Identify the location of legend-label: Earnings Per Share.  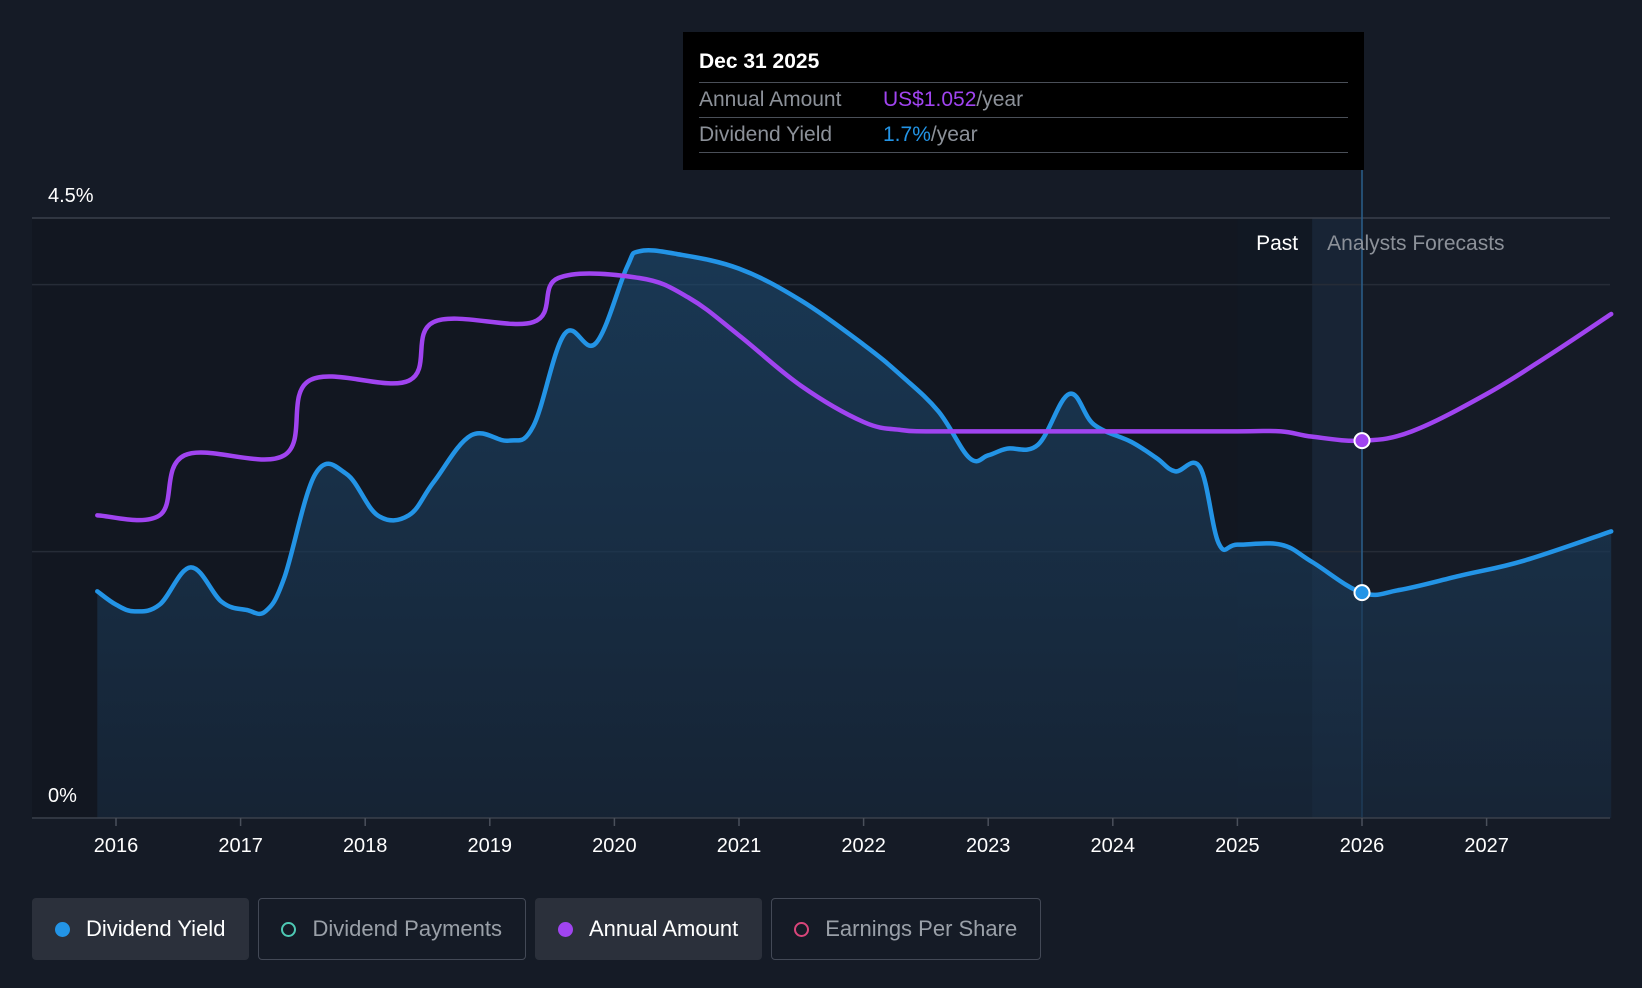
(921, 928).